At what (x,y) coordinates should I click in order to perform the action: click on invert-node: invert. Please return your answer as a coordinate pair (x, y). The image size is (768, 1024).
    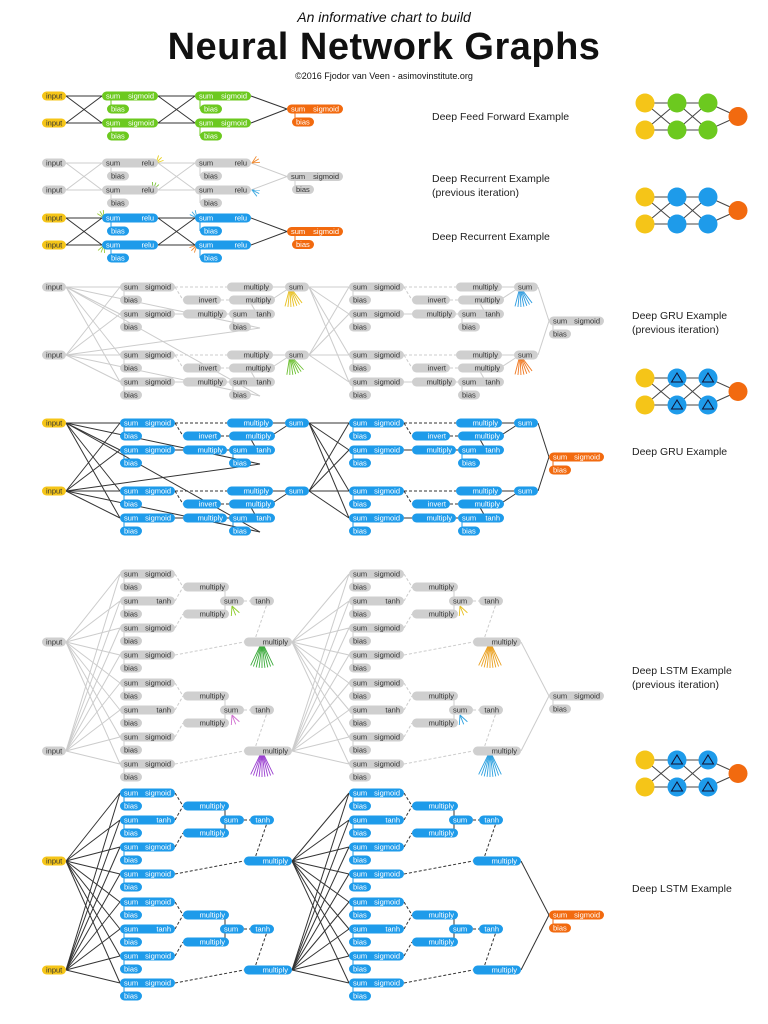
    Looking at the image, I should click on (202, 300).